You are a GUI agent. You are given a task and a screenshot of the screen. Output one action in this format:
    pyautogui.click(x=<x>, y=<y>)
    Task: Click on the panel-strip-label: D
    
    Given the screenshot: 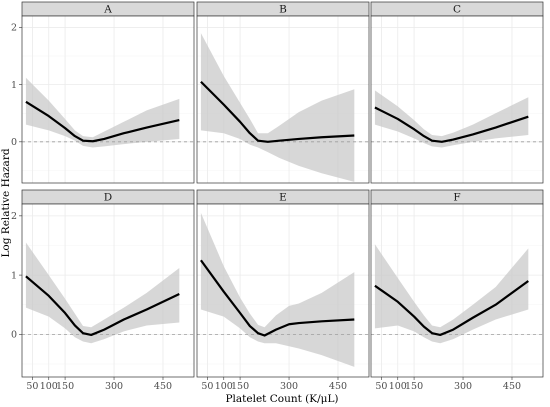 What is the action you would take?
    pyautogui.click(x=108, y=198)
    